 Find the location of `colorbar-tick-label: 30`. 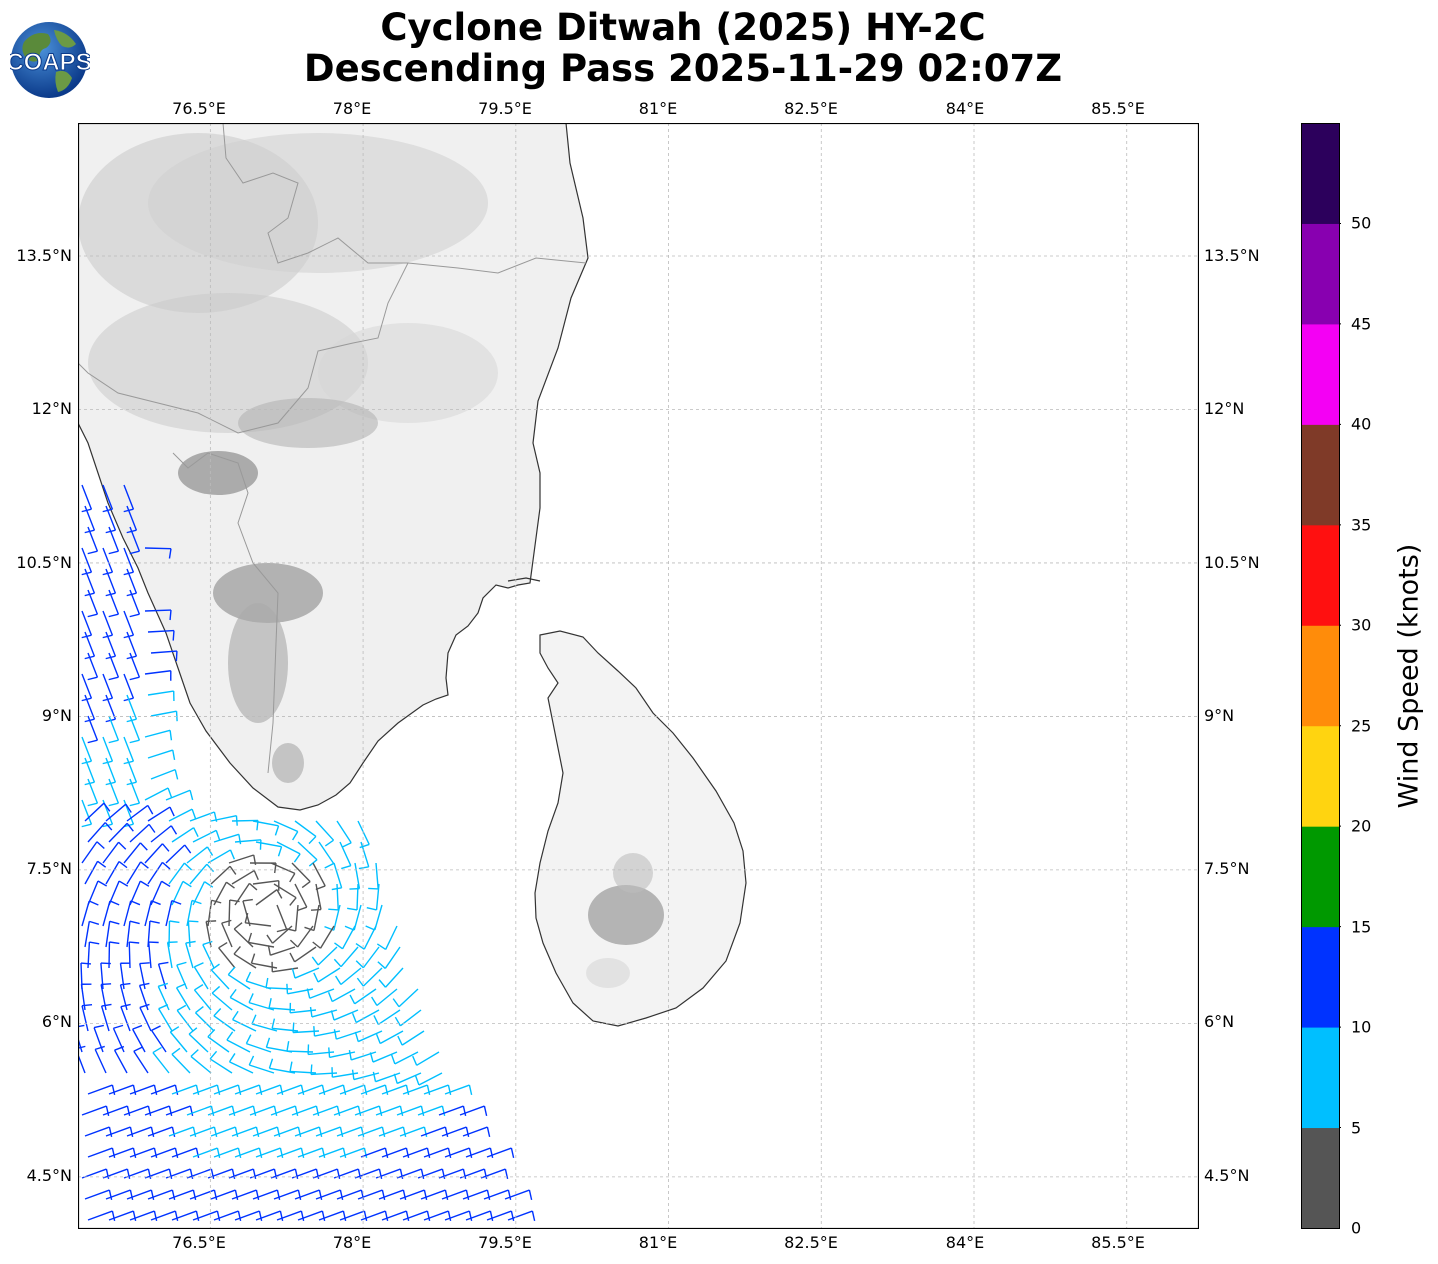

colorbar-tick-label: 30 is located at coordinates (1361, 625).